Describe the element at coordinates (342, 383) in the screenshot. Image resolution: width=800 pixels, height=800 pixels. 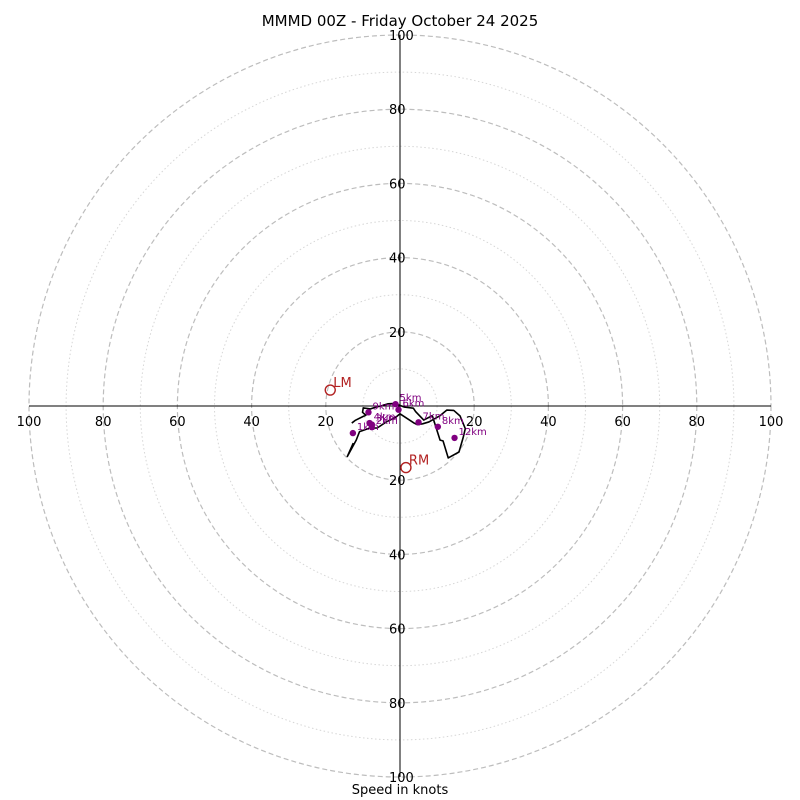
I see `storm-motion-label-lm: LM` at that location.